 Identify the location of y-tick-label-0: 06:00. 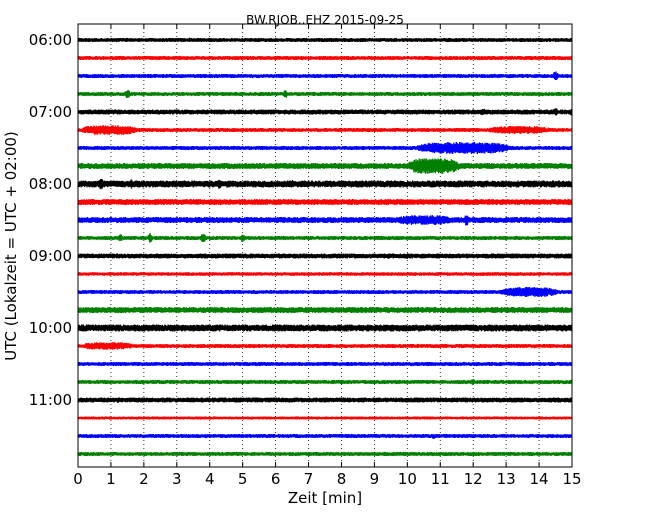
(50, 40).